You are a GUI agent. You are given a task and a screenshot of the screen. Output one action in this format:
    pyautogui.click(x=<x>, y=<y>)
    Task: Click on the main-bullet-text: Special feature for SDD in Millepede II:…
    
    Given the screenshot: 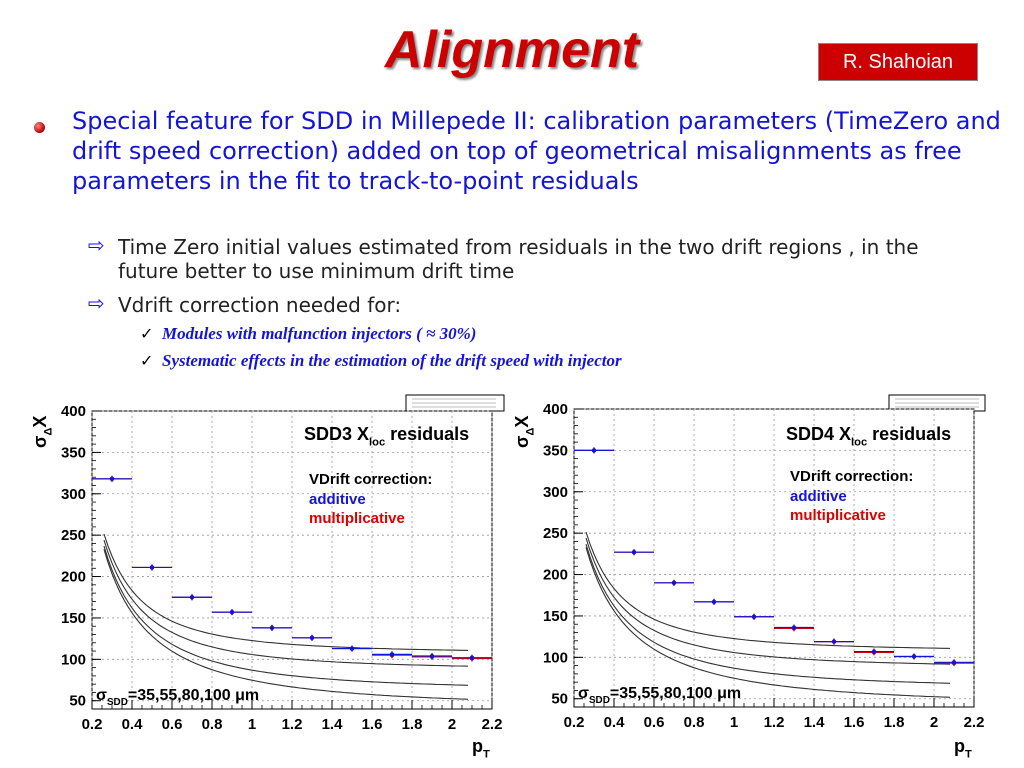 What is the action you would take?
    pyautogui.click(x=536, y=151)
    